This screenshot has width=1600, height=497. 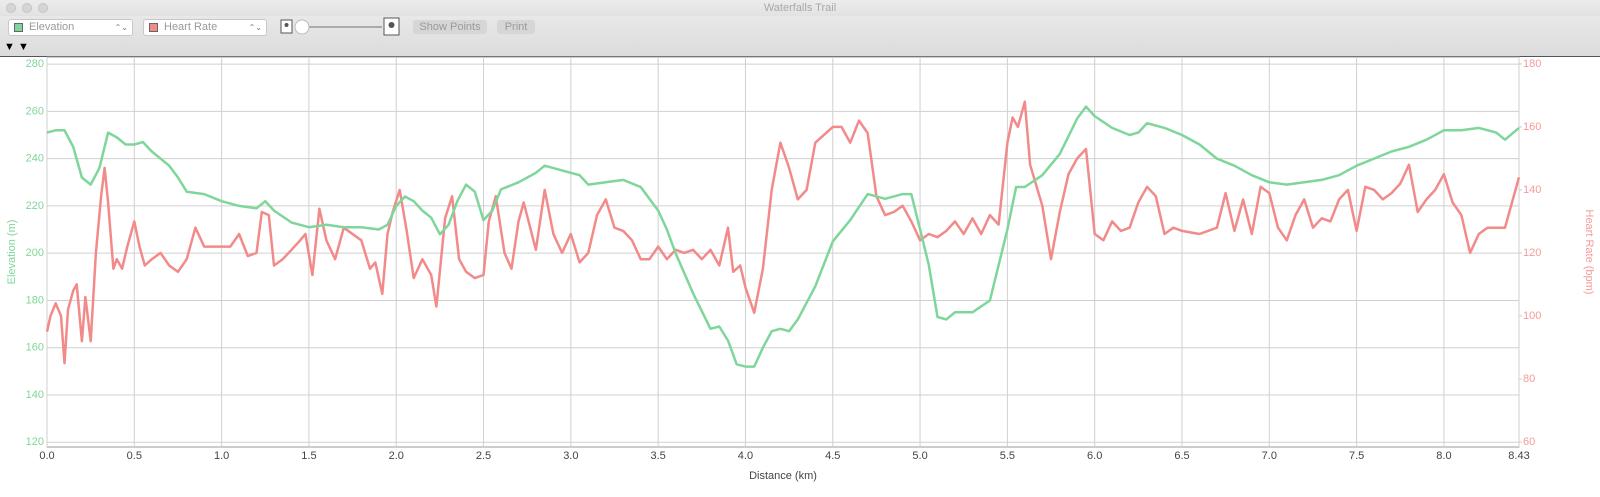 What do you see at coordinates (483, 456) in the screenshot?
I see `x-tick-label: 2.5` at bounding box center [483, 456].